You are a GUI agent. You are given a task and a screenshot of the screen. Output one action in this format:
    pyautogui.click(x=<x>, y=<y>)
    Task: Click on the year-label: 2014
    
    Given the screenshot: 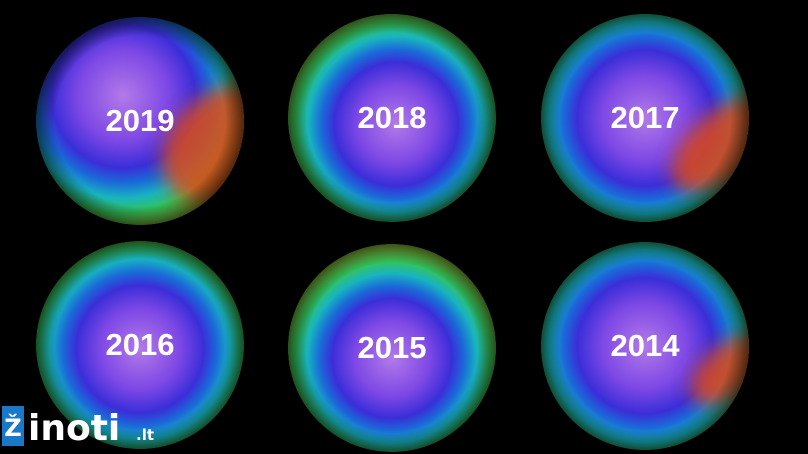 What is the action you would take?
    pyautogui.click(x=646, y=345)
    